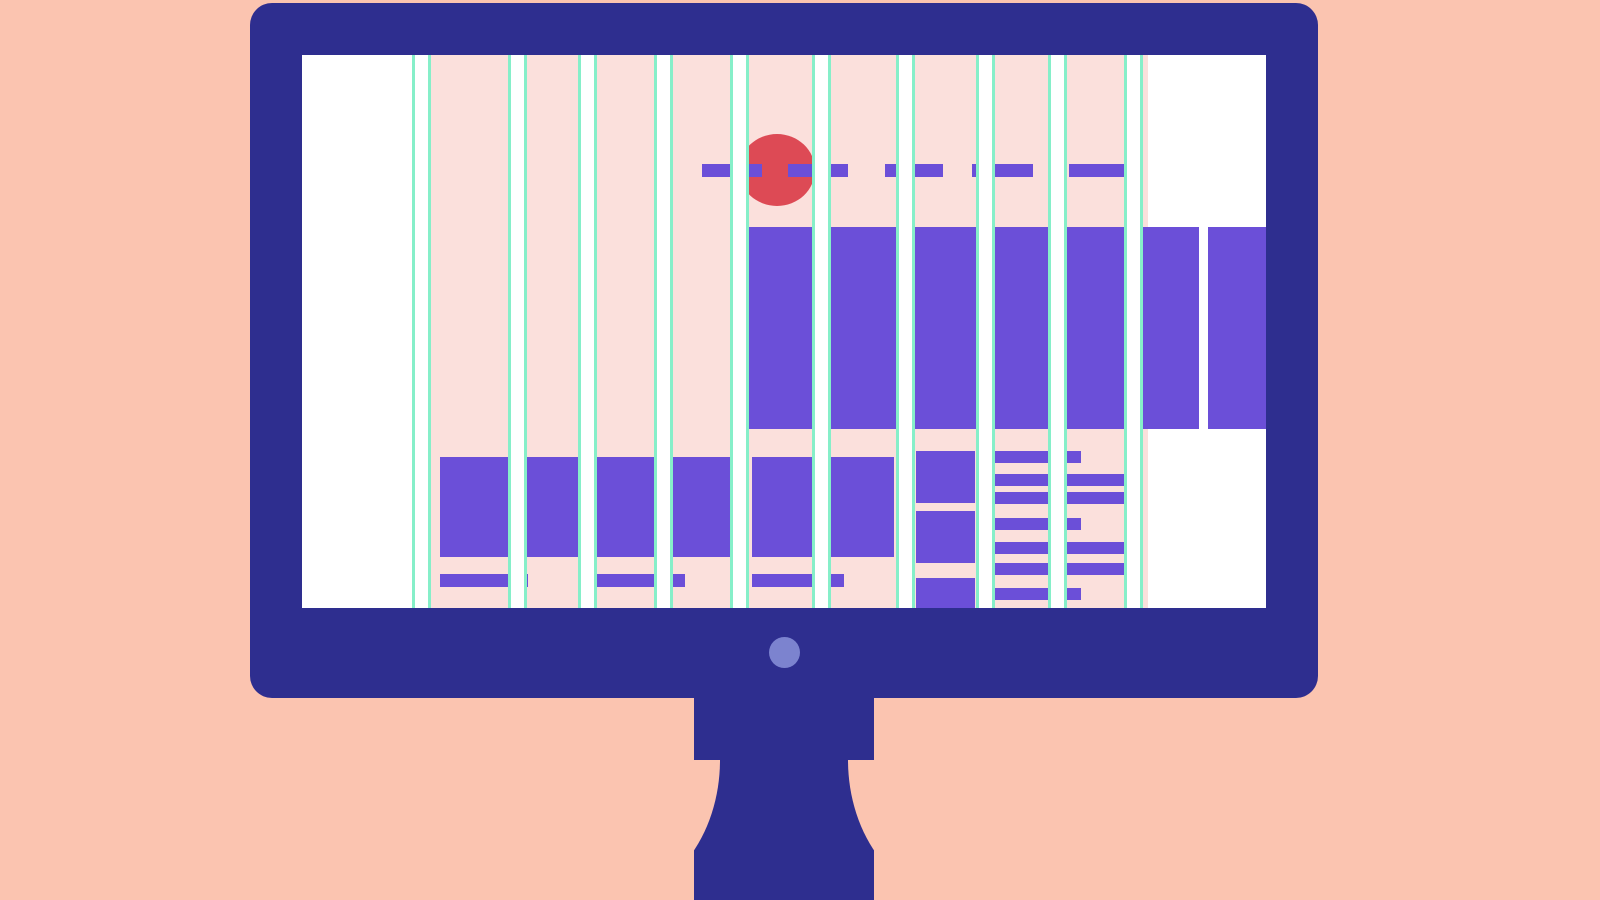 The image size is (1600, 900). Describe the element at coordinates (784, 795) in the screenshot. I see `monitor-stand-neck` at that location.